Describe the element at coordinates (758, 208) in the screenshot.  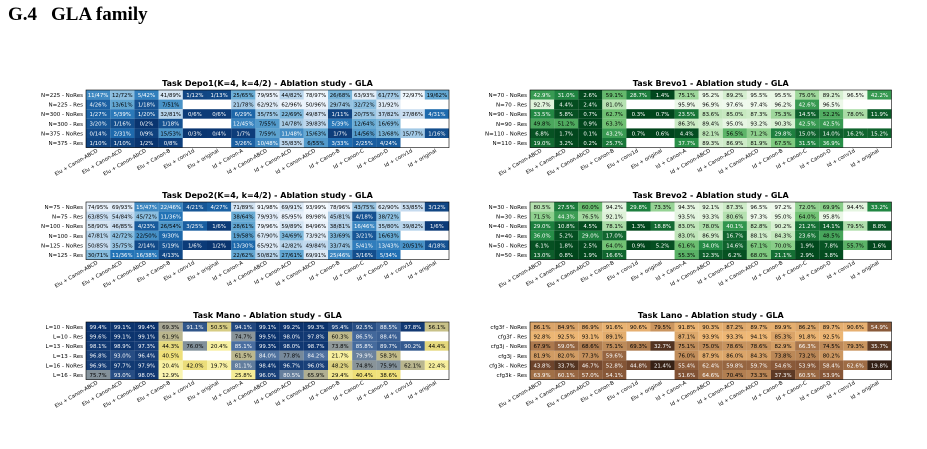
I see `cell-value: 96.5%` at that location.